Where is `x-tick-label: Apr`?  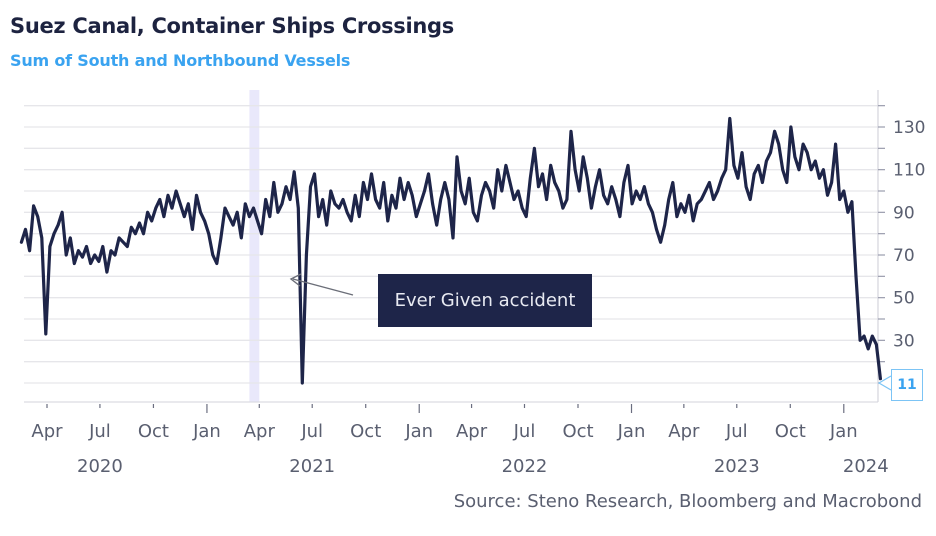 x-tick-label: Apr is located at coordinates (260, 431).